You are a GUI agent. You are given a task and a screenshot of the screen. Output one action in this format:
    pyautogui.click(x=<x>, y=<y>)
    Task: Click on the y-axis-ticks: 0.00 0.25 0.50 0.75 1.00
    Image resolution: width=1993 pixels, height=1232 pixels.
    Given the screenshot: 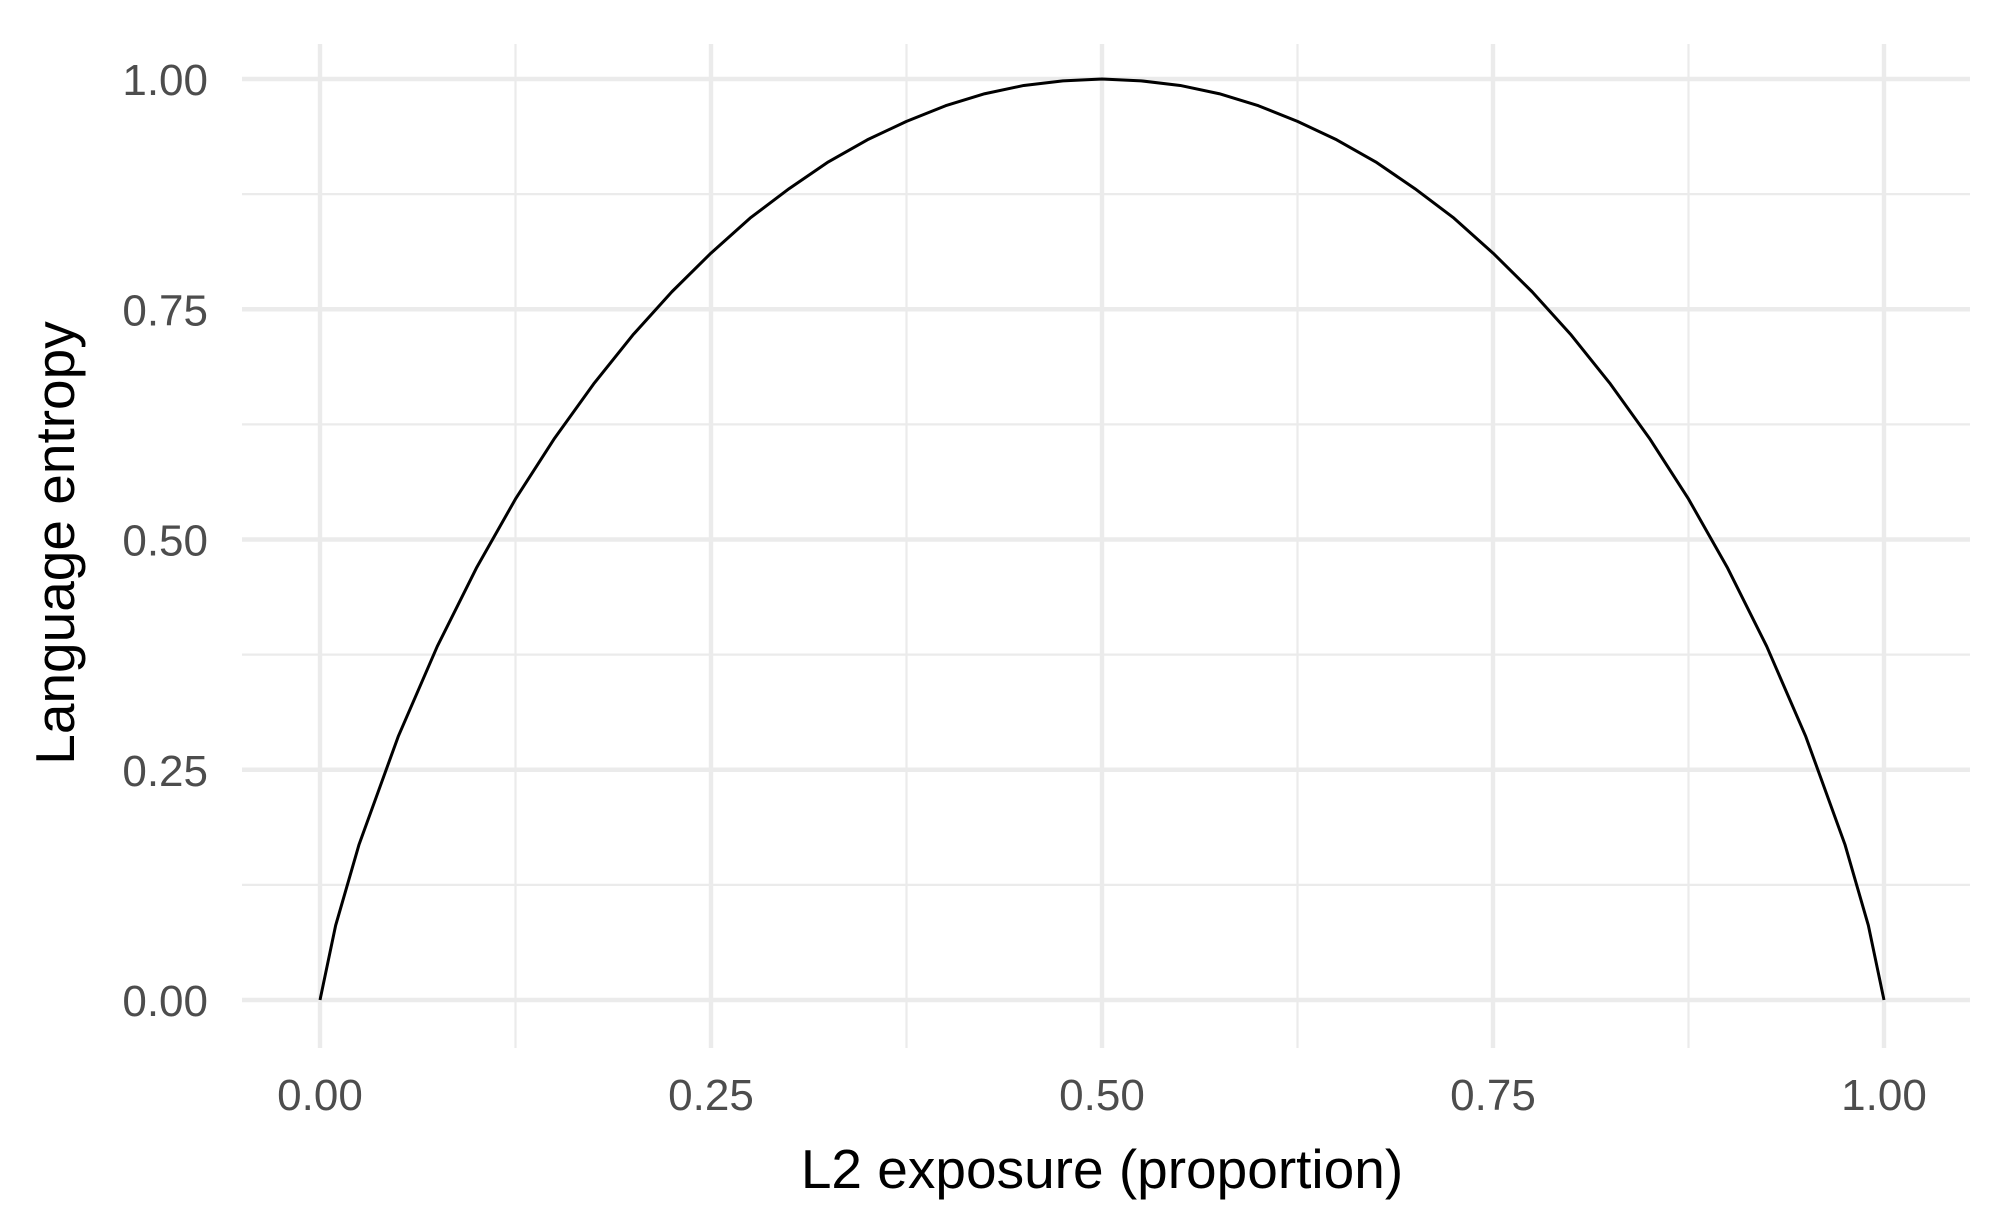 What is the action you would take?
    pyautogui.click(x=165, y=541)
    